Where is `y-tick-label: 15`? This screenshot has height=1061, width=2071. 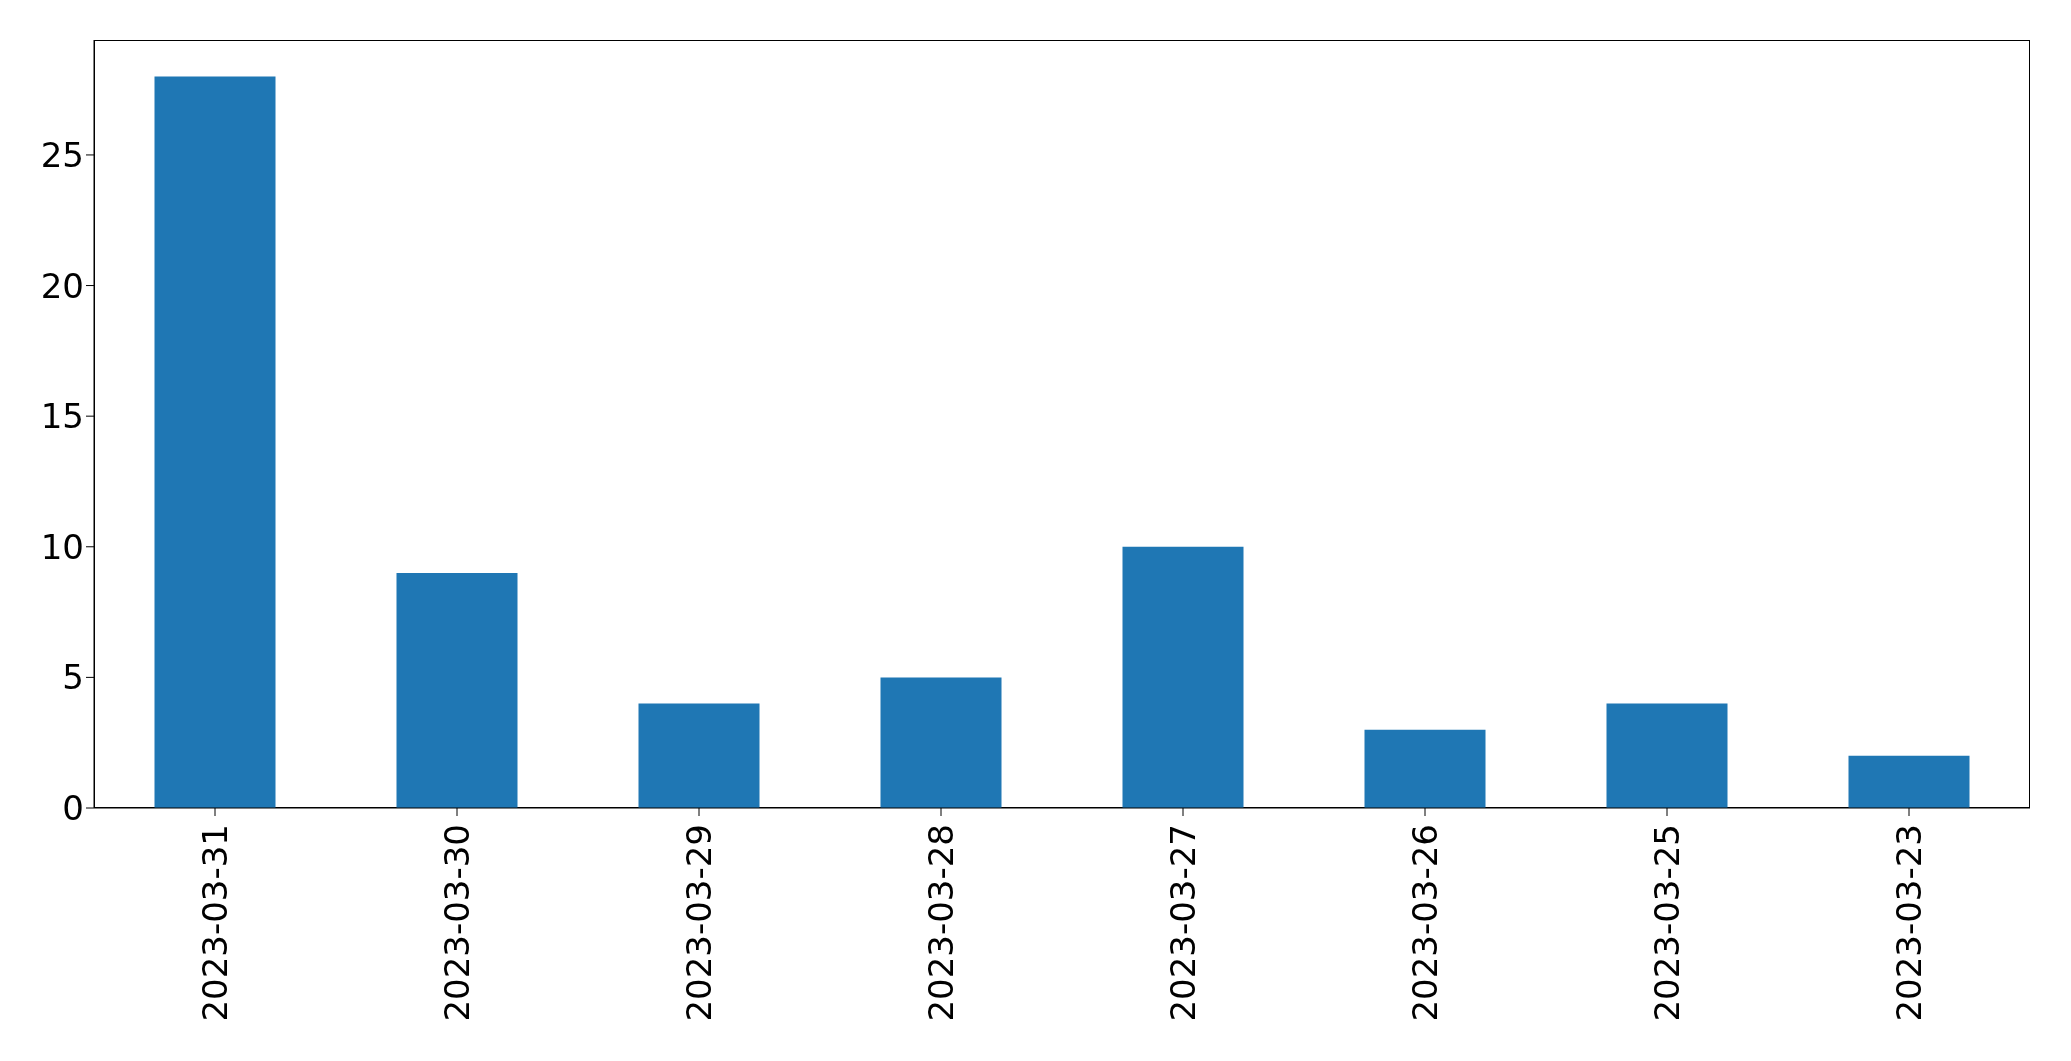
y-tick-label: 15 is located at coordinates (62, 416).